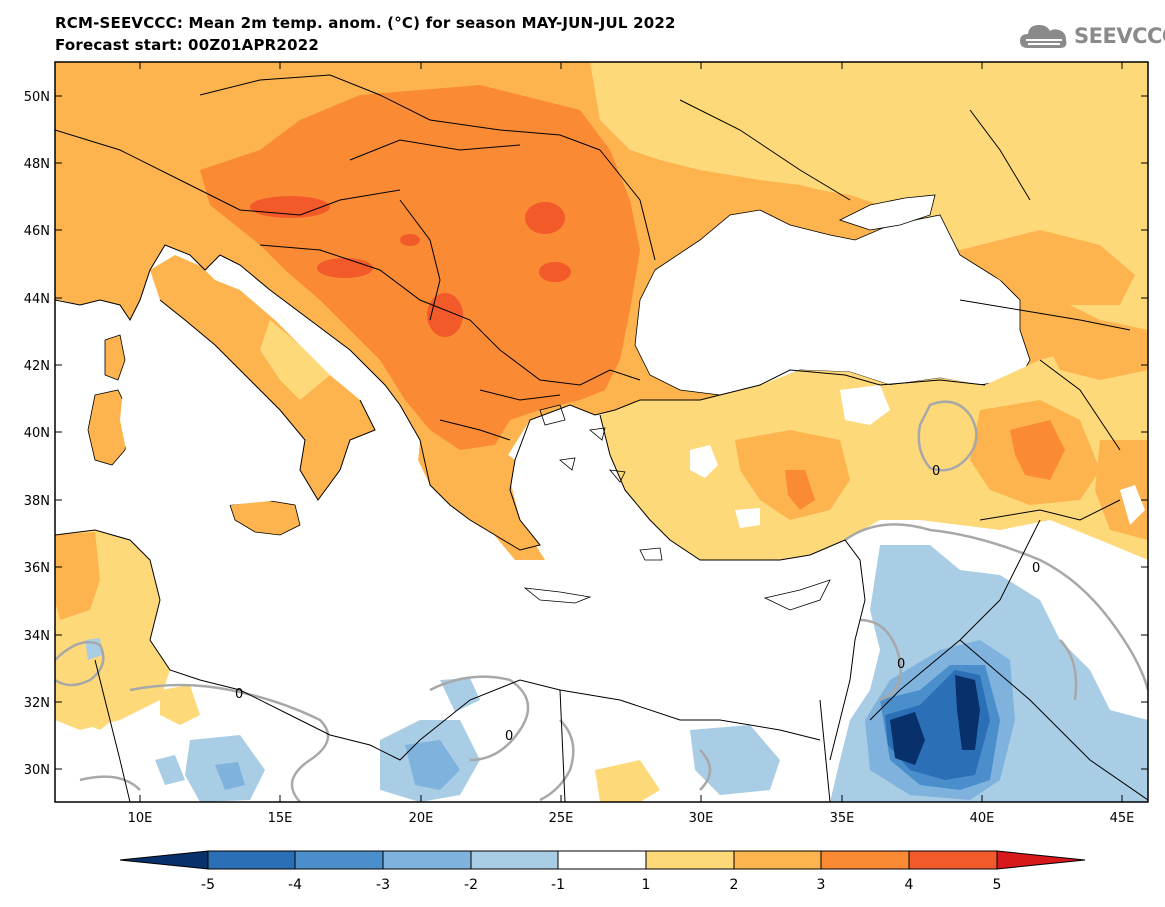  What do you see at coordinates (37, 636) in the screenshot?
I see `lat-label: 34N` at bounding box center [37, 636].